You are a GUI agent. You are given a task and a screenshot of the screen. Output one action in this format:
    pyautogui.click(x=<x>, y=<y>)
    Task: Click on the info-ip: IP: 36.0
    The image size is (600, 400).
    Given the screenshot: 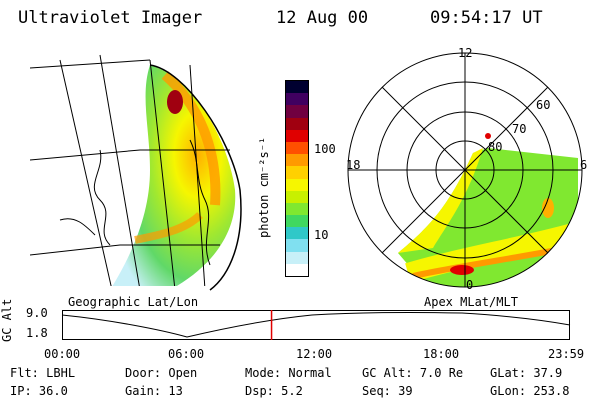 What is the action you would take?
    pyautogui.click(x=39, y=391)
    